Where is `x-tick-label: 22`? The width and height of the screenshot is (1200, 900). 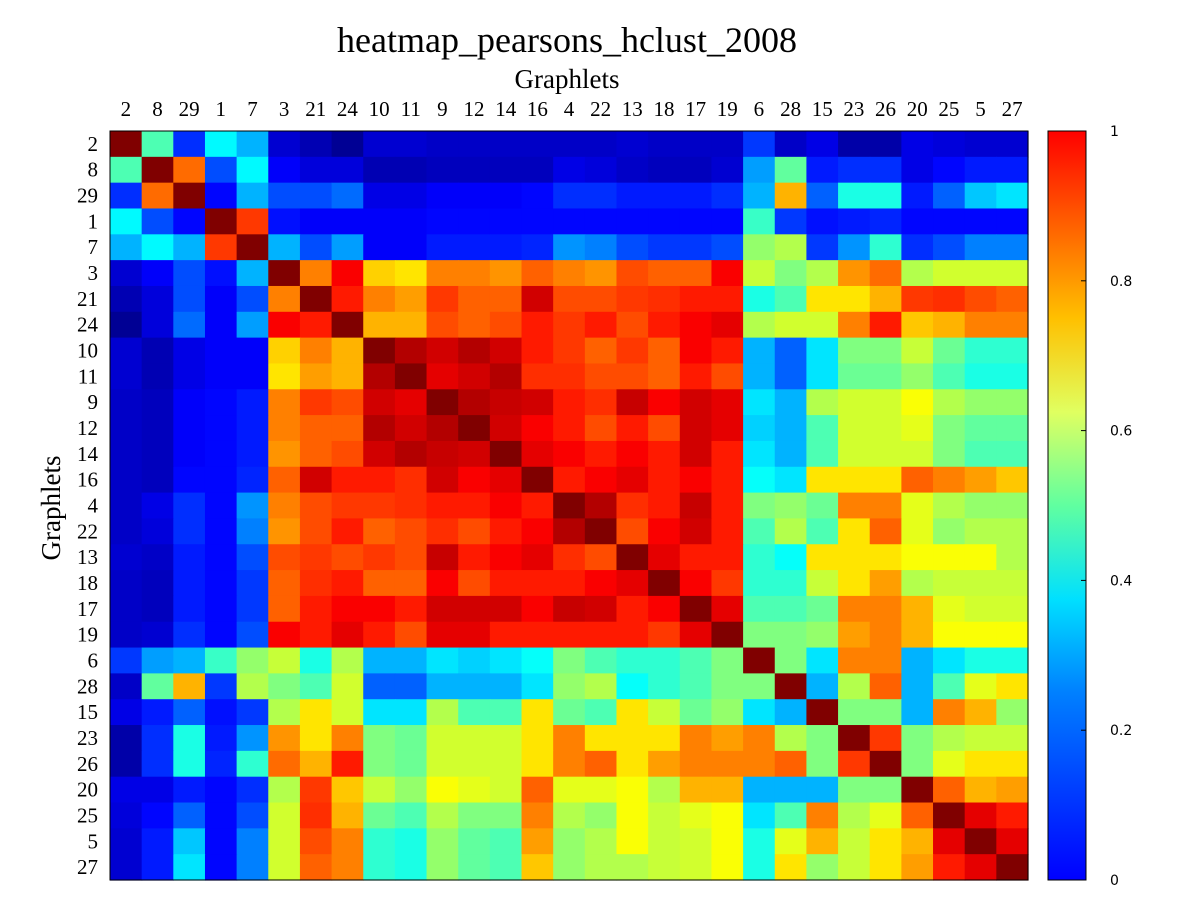 x-tick-label: 22 is located at coordinates (600, 109).